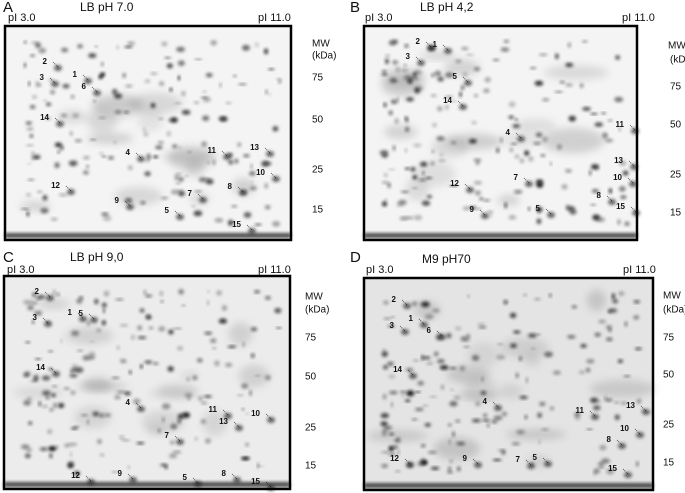 Image resolution: width=685 pixels, height=493 pixels. I want to click on dye-front, so click(147, 484).